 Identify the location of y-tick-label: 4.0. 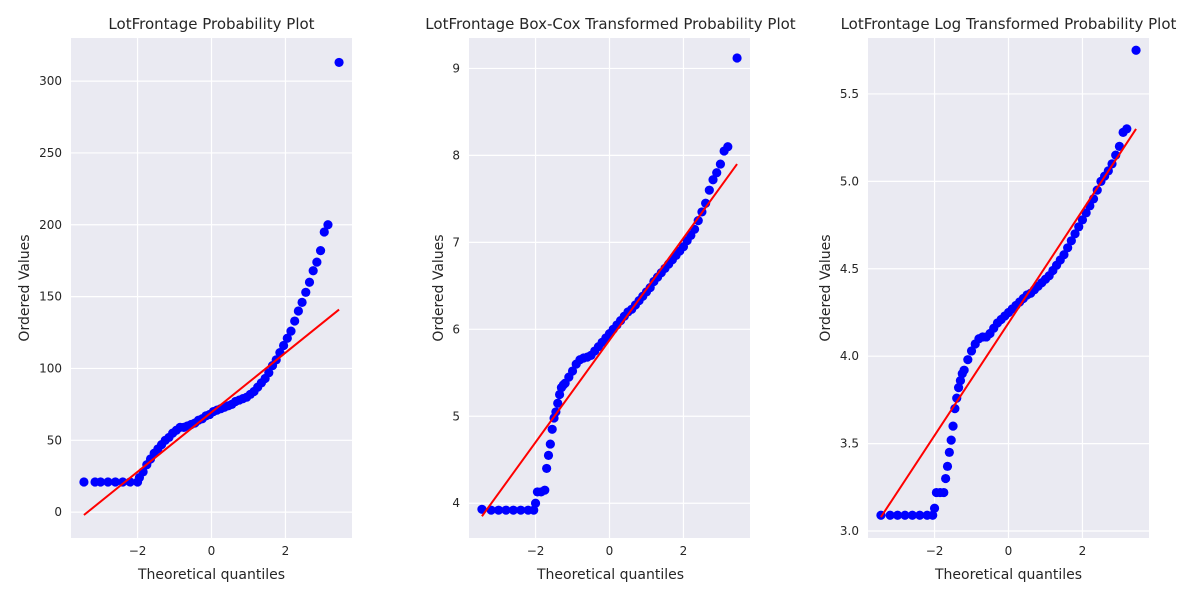
(849, 356).